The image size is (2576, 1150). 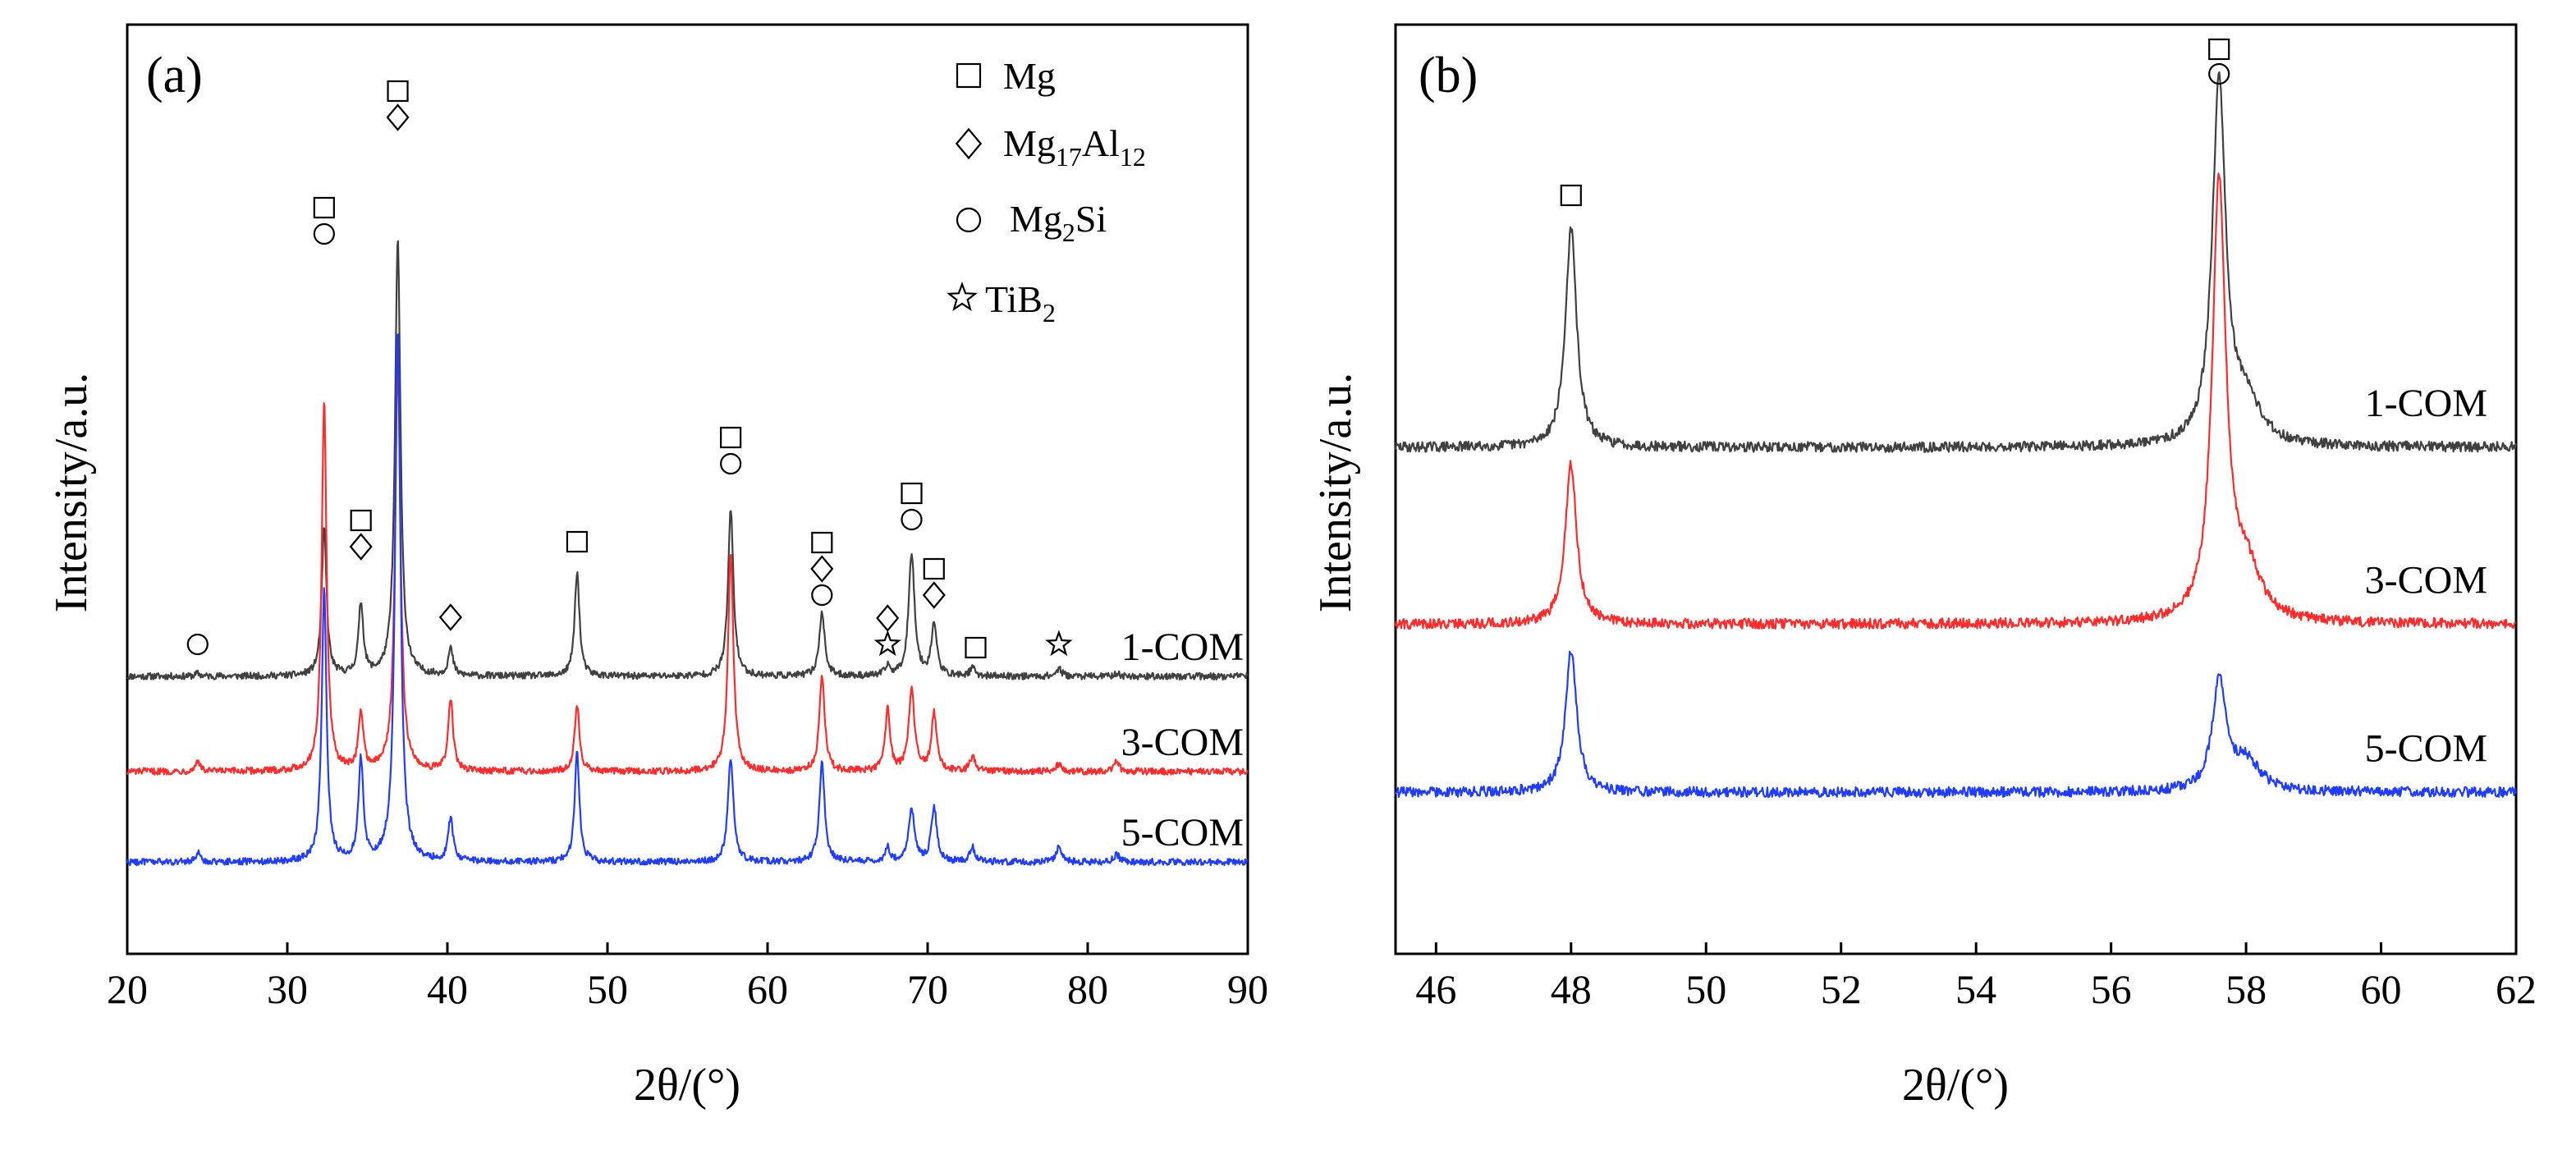 What do you see at coordinates (1895, 122) in the screenshot?
I see `panel-b-phase-markers` at bounding box center [1895, 122].